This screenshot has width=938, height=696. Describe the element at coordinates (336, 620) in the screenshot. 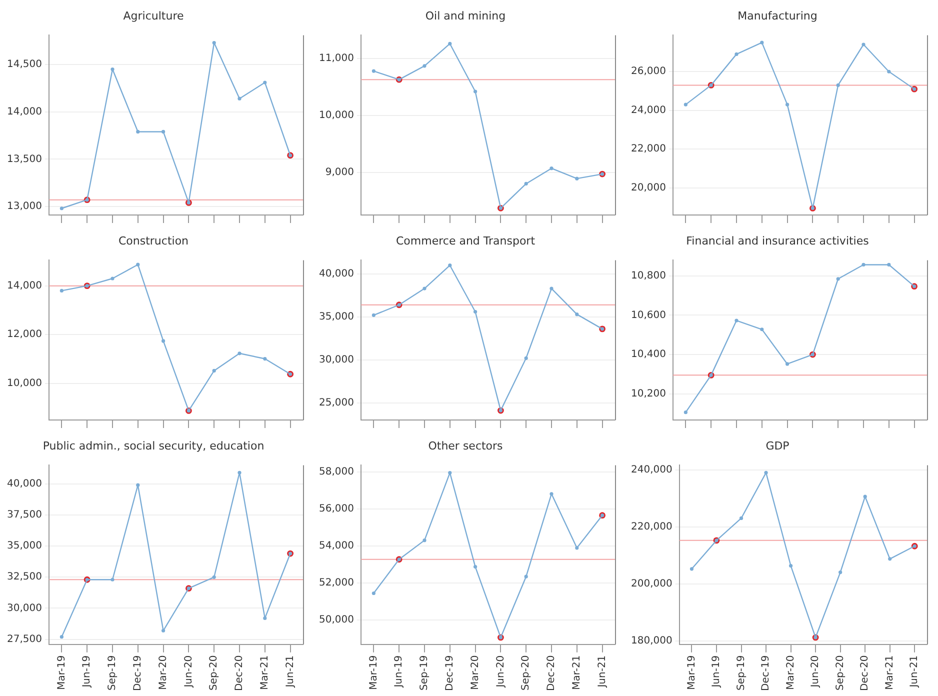

I see `y-tick-label: 50,000` at that location.